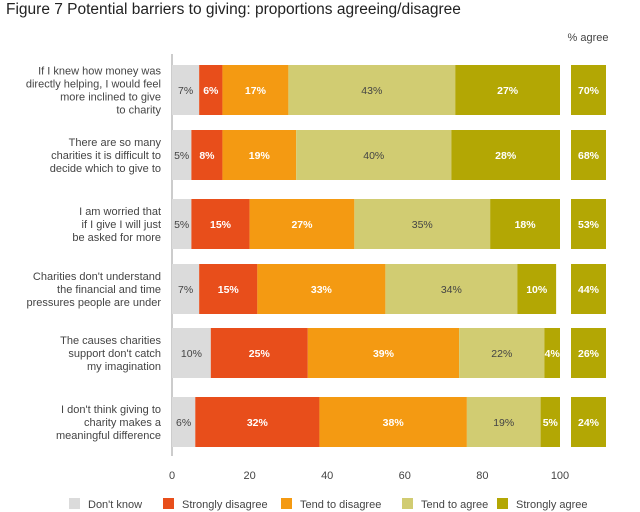  Describe the element at coordinates (552, 505) in the screenshot. I see `legend-label: Strongly agree` at that location.